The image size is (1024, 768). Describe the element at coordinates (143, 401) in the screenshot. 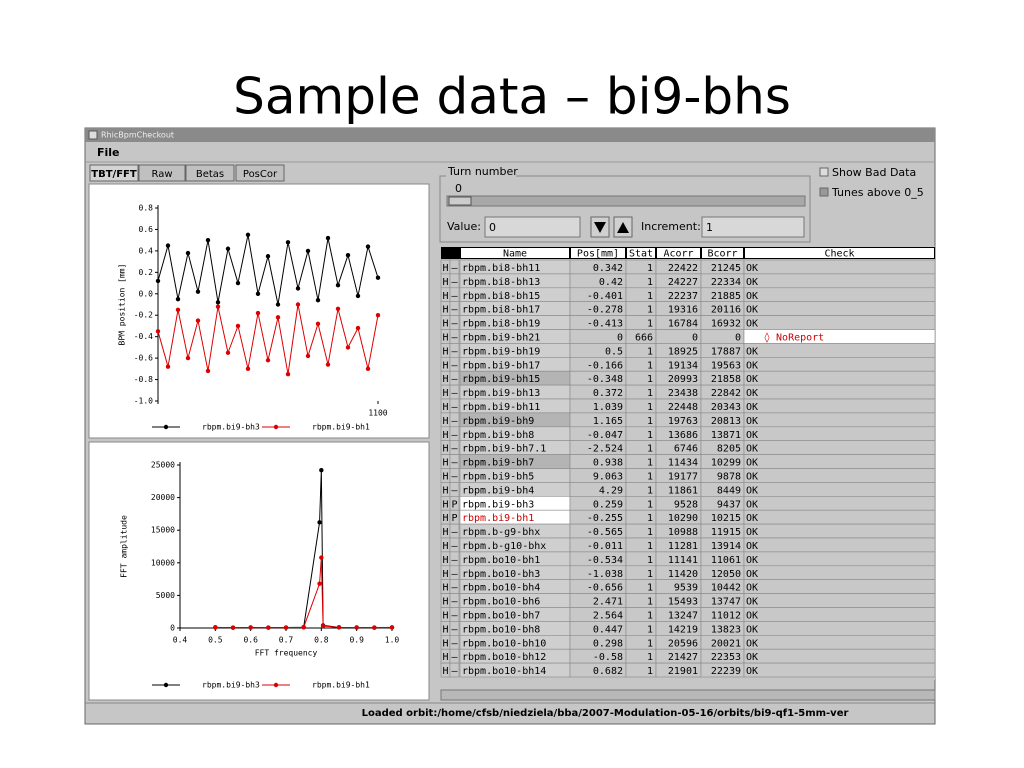

I see `y-tick-label: -1.0` at that location.